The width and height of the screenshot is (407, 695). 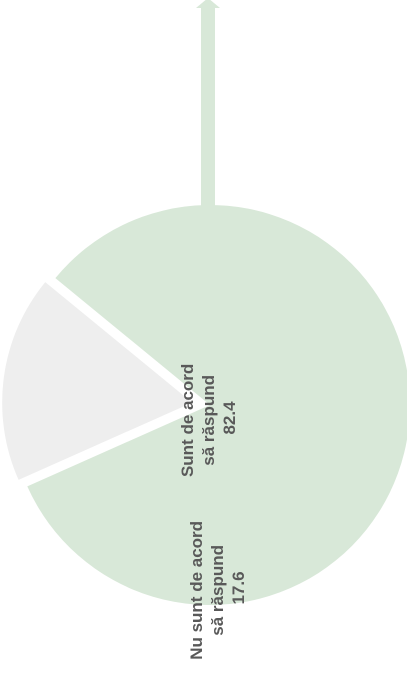 I want to click on slice-label-disagree: Nu sunt de acord să răspund 17.6, so click(x=217, y=588).